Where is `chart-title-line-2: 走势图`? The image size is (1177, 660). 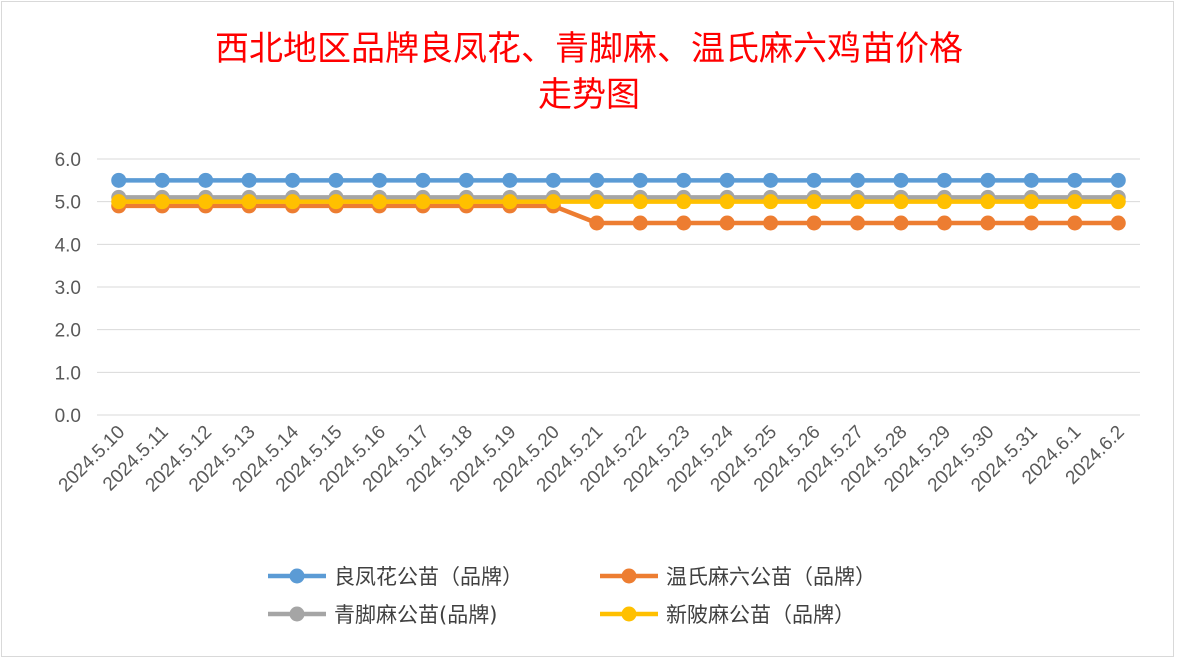 chart-title-line-2: 走势图 is located at coordinates (589, 95).